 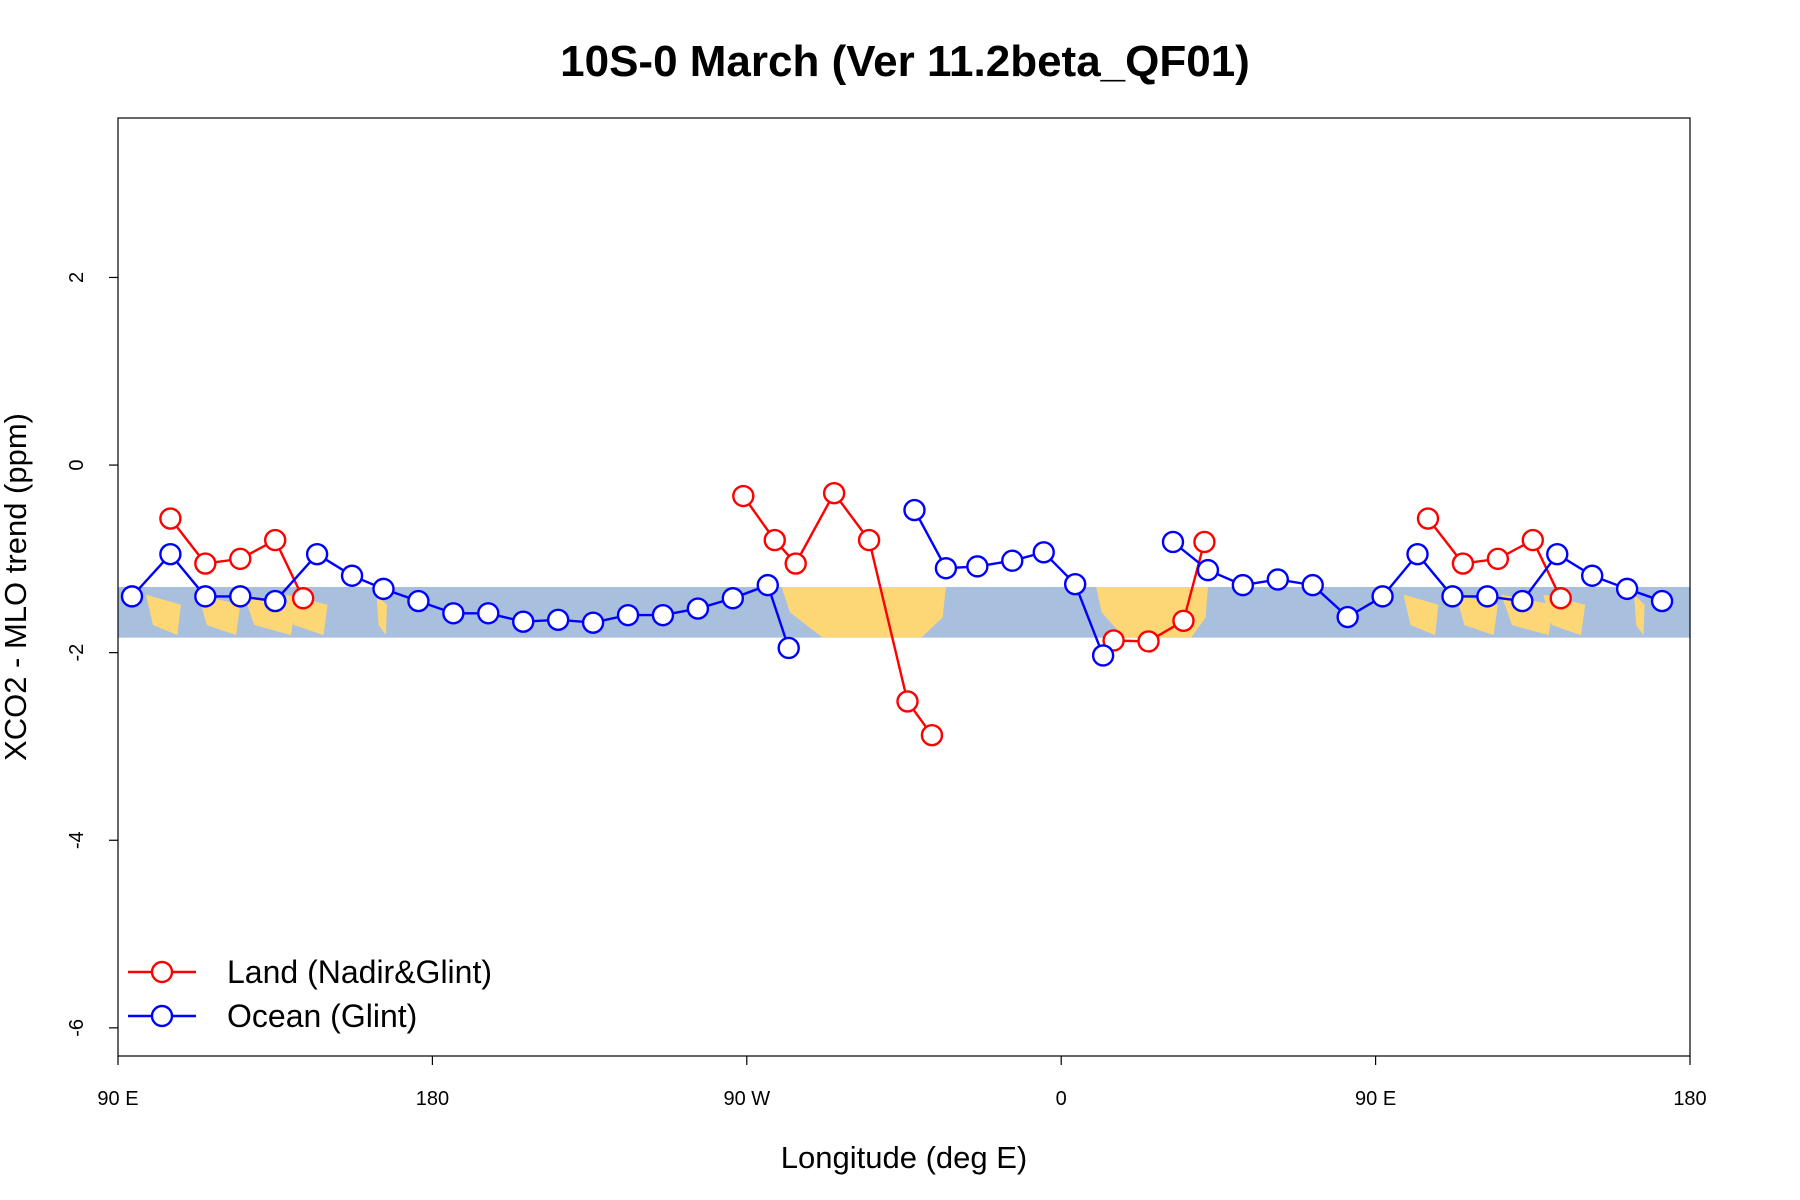 What do you see at coordinates (77, 464) in the screenshot?
I see `y-tick-label: 0` at bounding box center [77, 464].